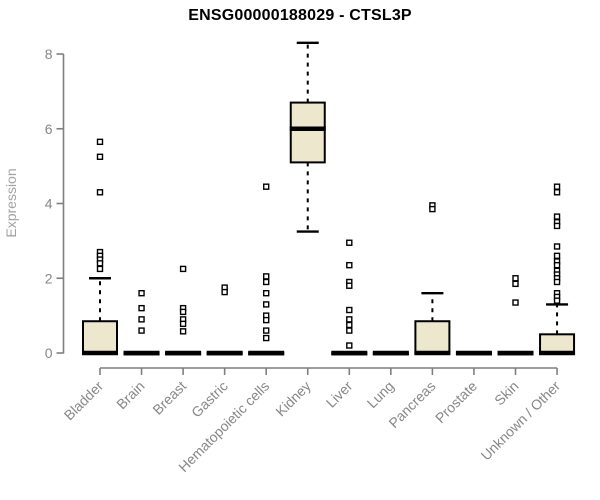 This screenshot has width=600, height=500. I want to click on x-tick-label: Skin, so click(506, 393).